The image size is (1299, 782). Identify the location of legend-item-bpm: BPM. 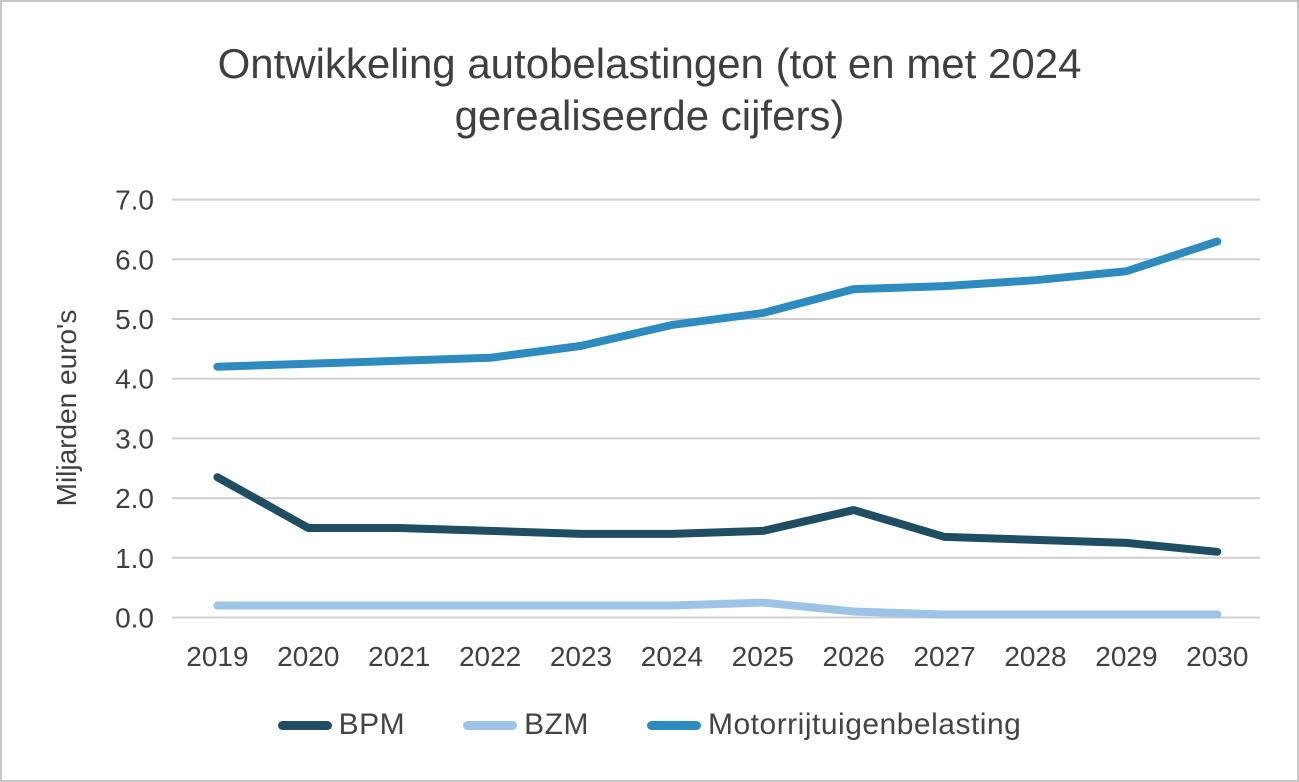
(341, 725).